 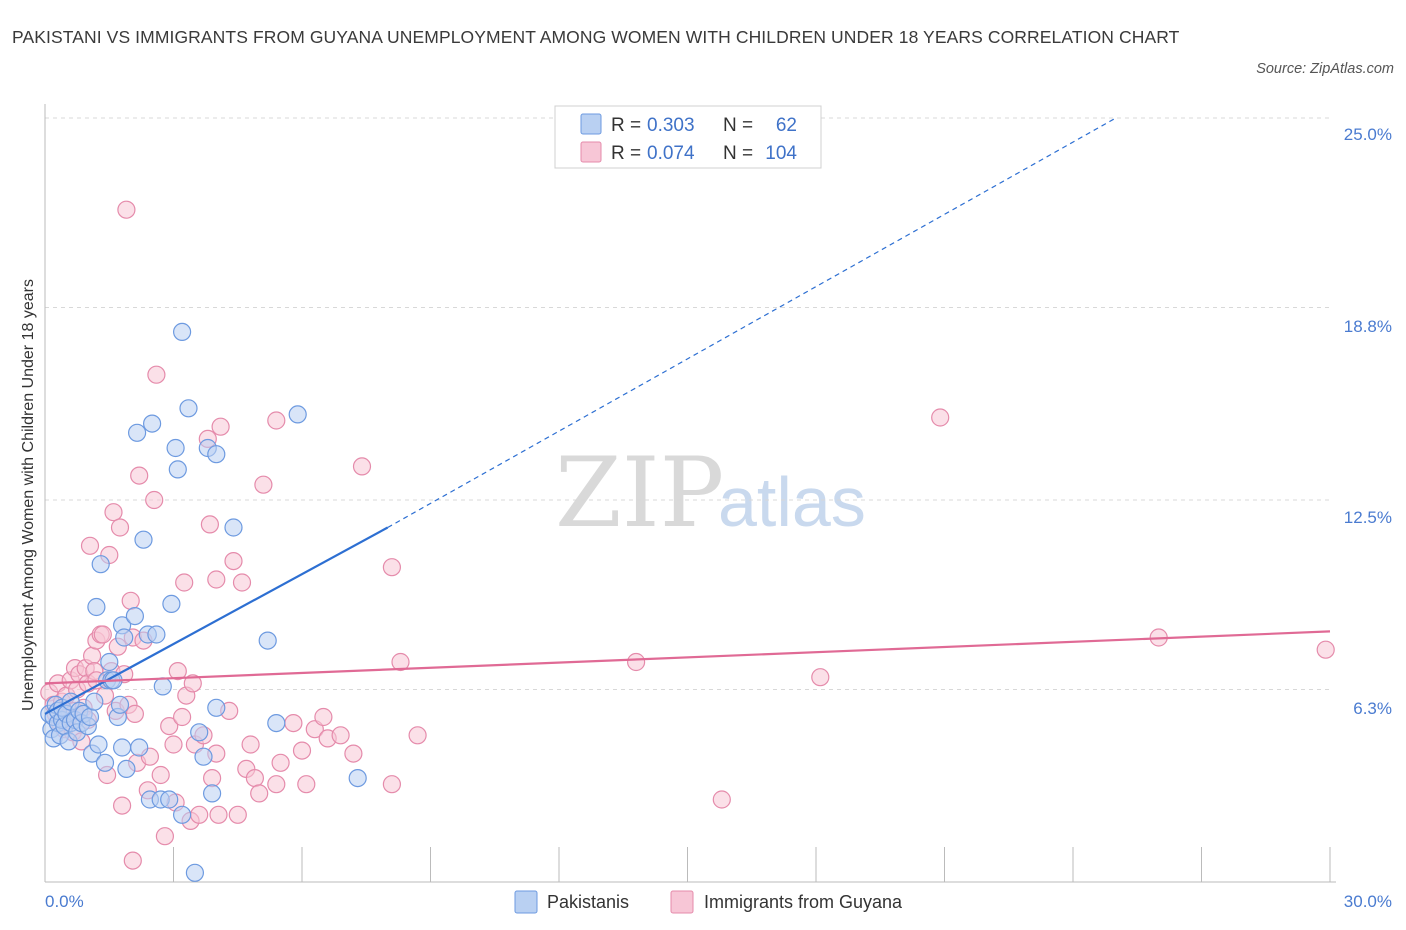 I want to click on y-axis-ticks: 25.0% 18.8% 12.5% 6.3%, so click(x=1368, y=421).